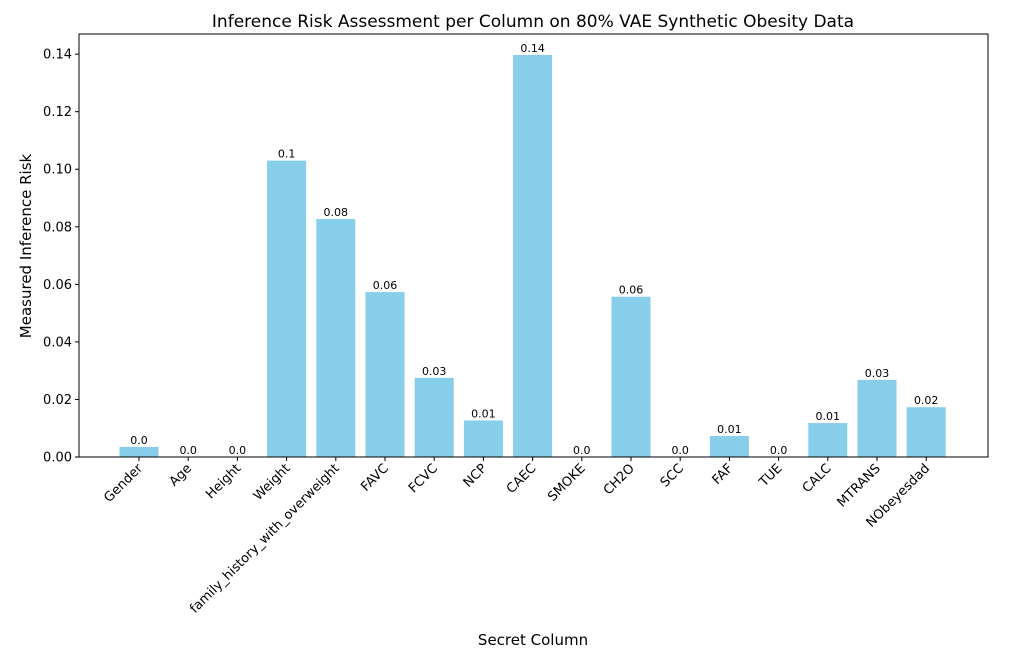 This screenshot has height=660, width=1014. I want to click on bar-gender, so click(139, 451).